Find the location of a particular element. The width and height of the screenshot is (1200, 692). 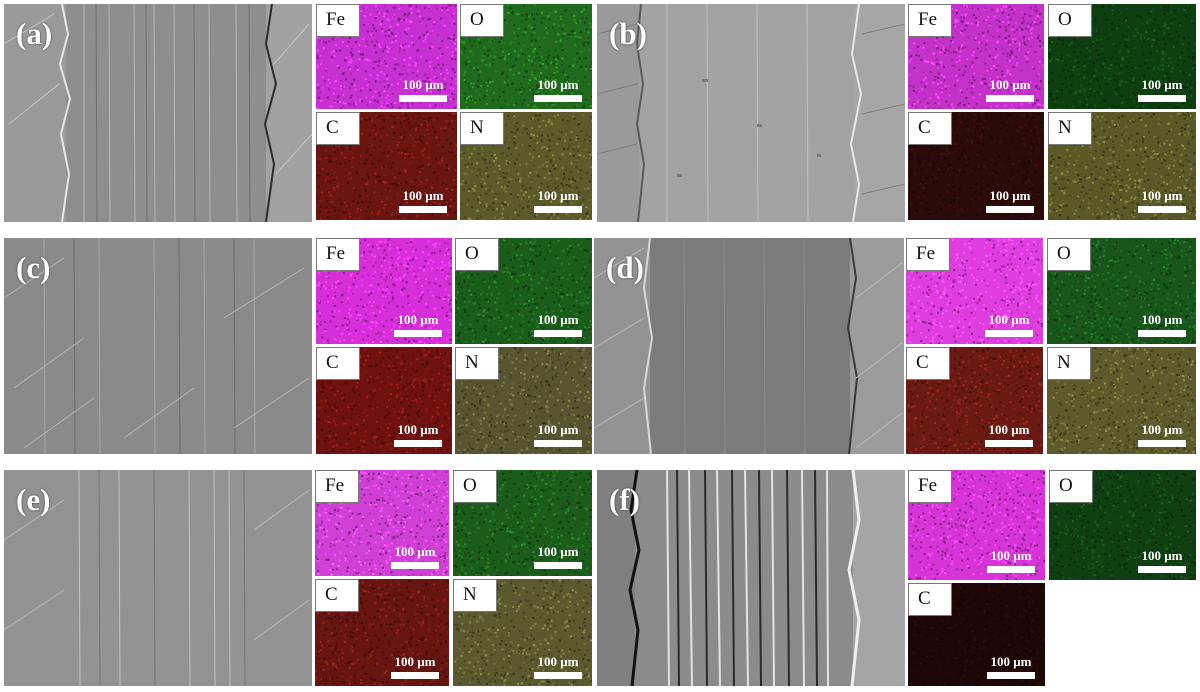

sem-image: (b) is located at coordinates (751, 113).